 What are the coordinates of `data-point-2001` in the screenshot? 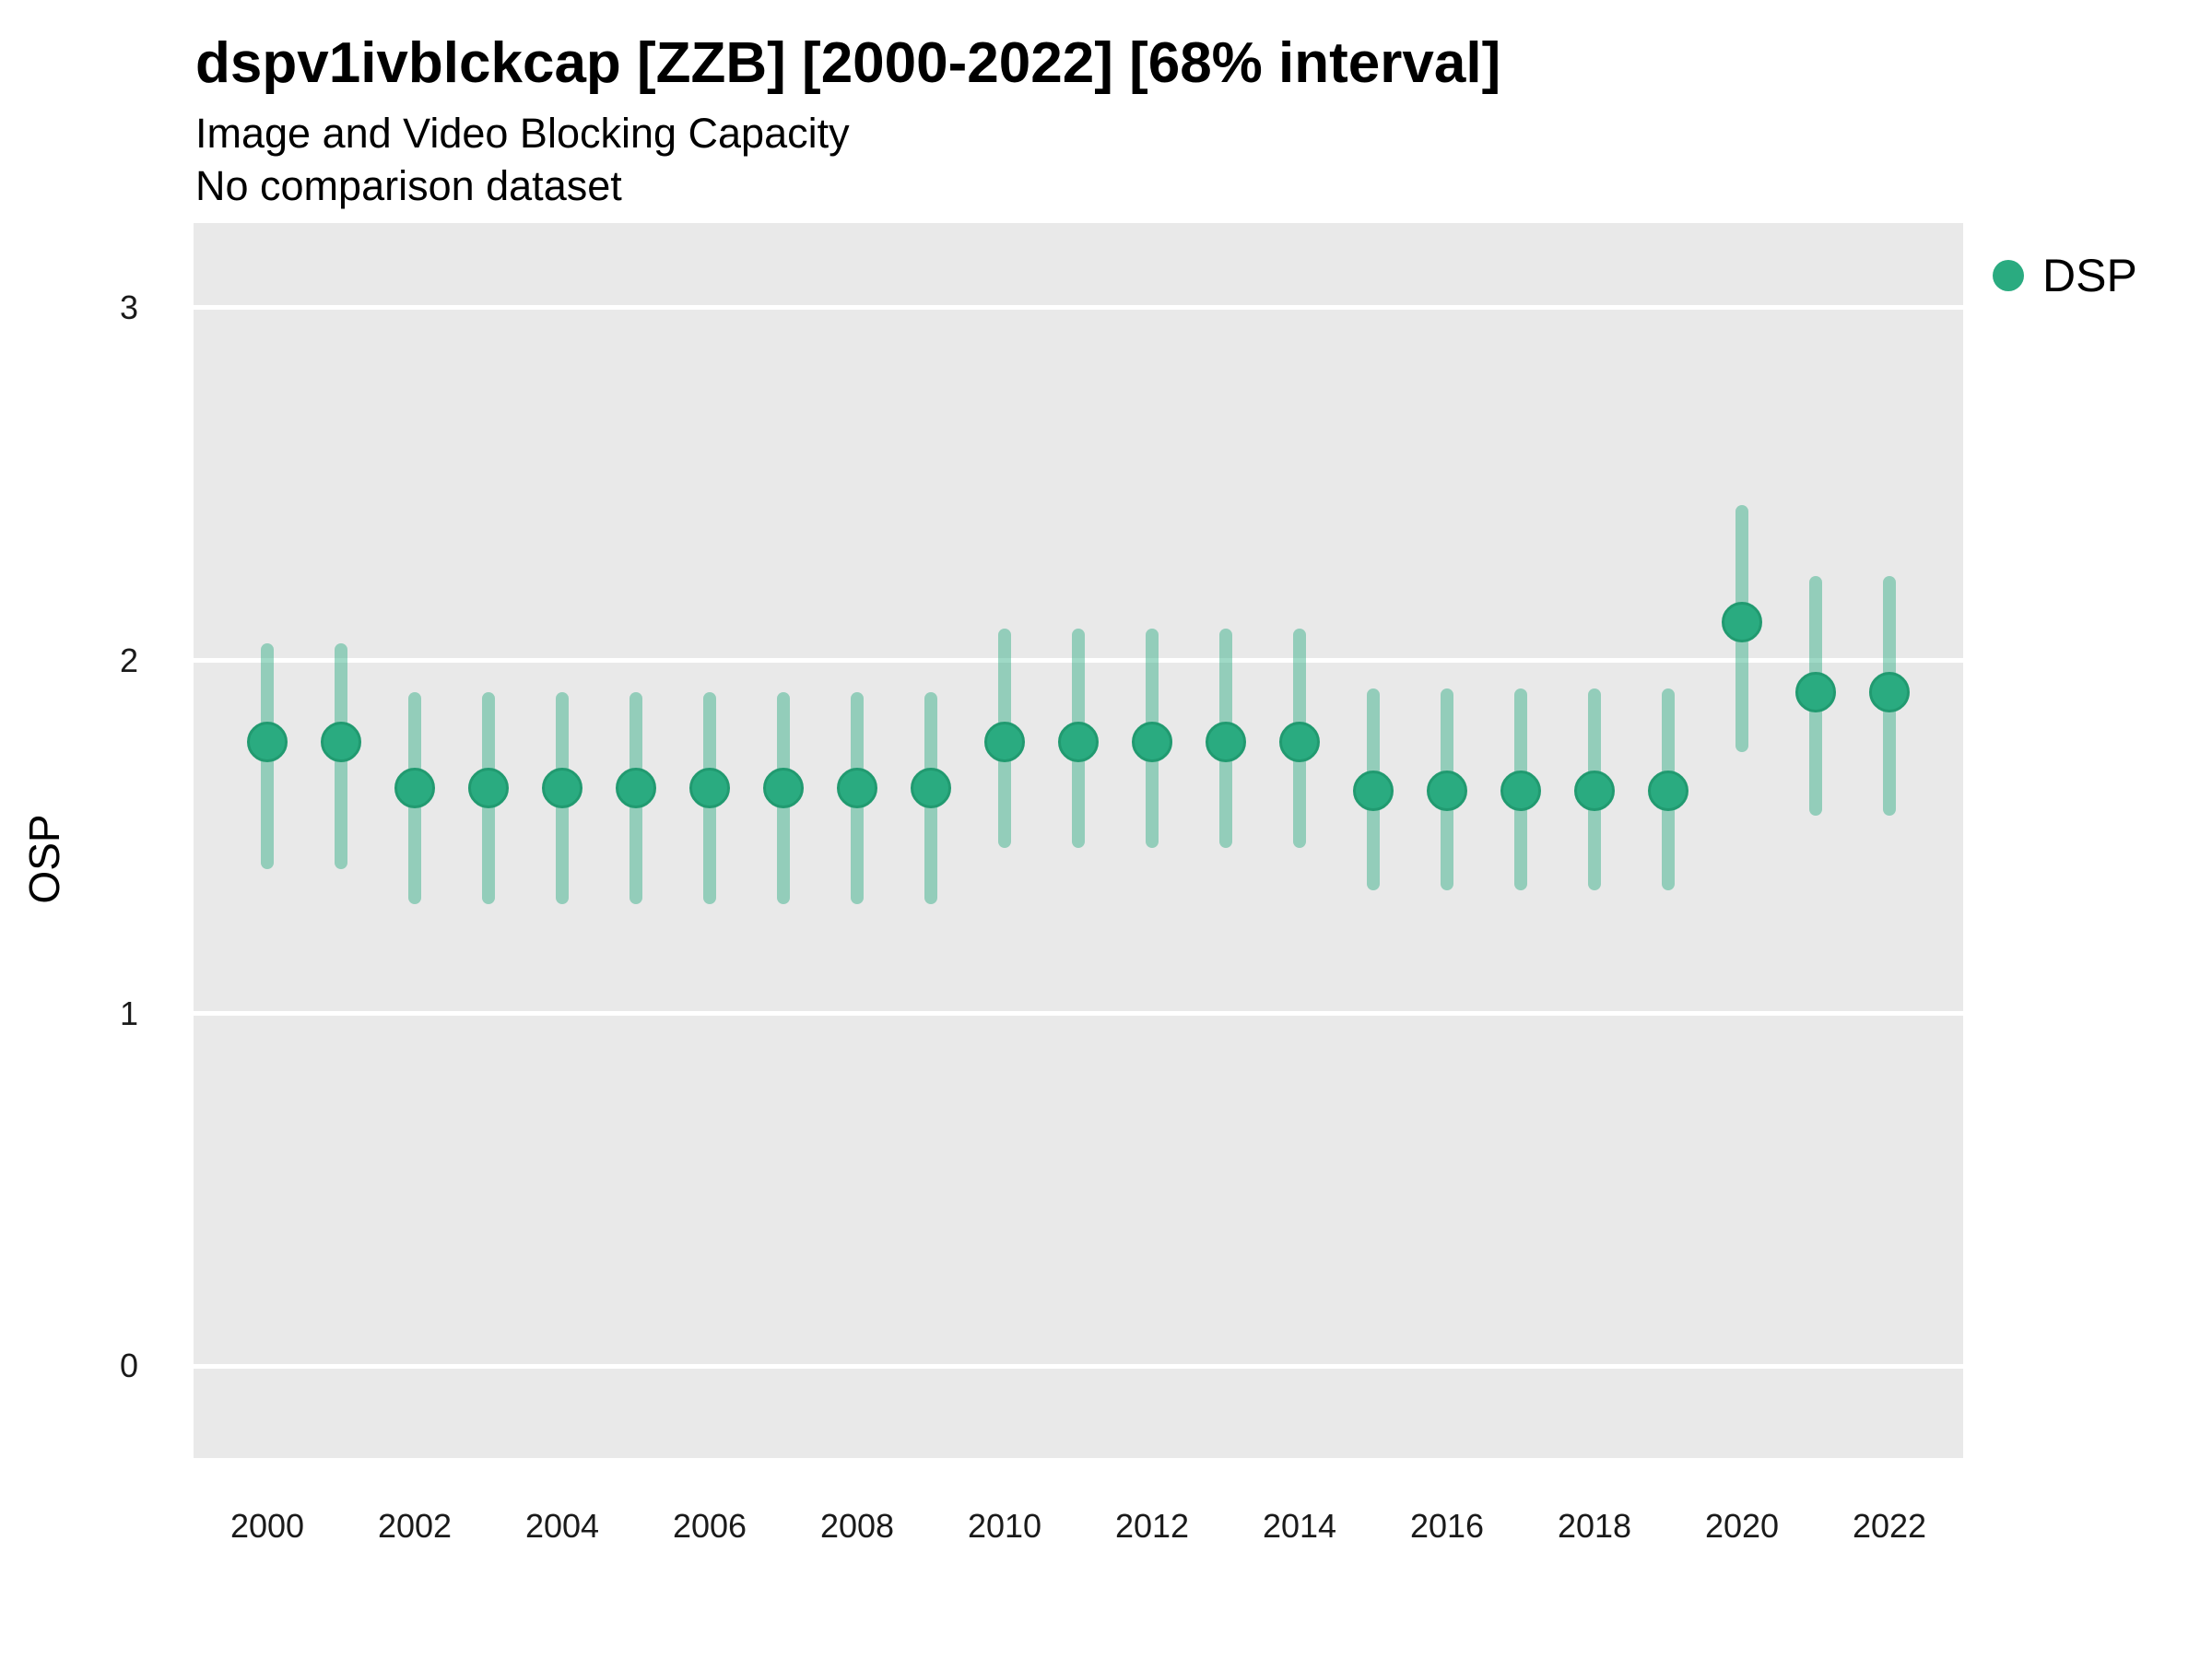 It's located at (341, 741).